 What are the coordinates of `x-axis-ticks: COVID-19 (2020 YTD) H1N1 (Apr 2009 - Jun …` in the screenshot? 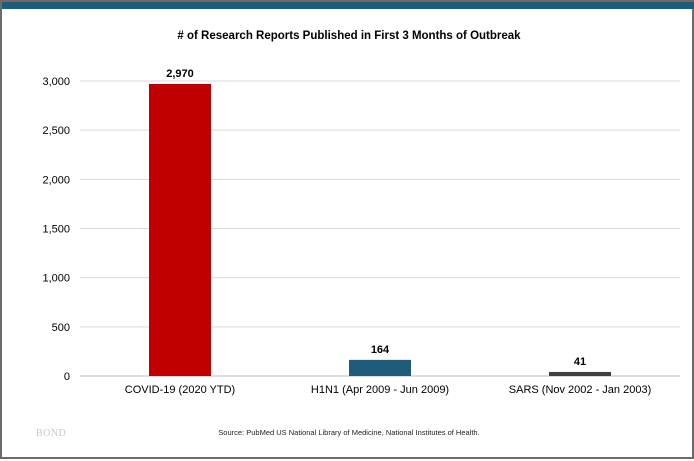 It's located at (388, 390).